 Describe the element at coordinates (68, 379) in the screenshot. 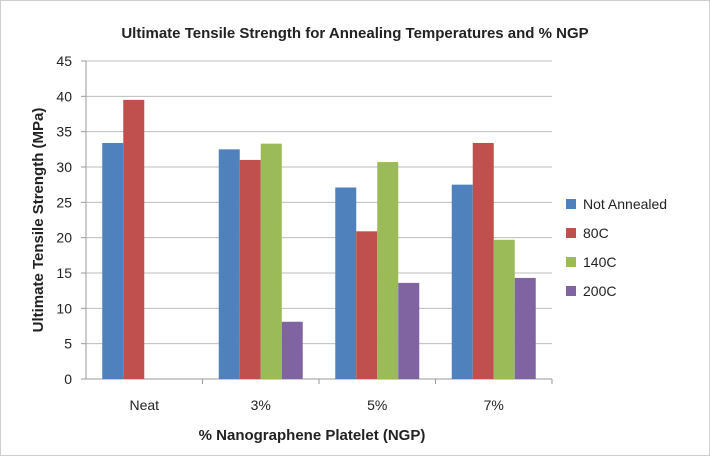

I see `y-tick-label: 0` at that location.